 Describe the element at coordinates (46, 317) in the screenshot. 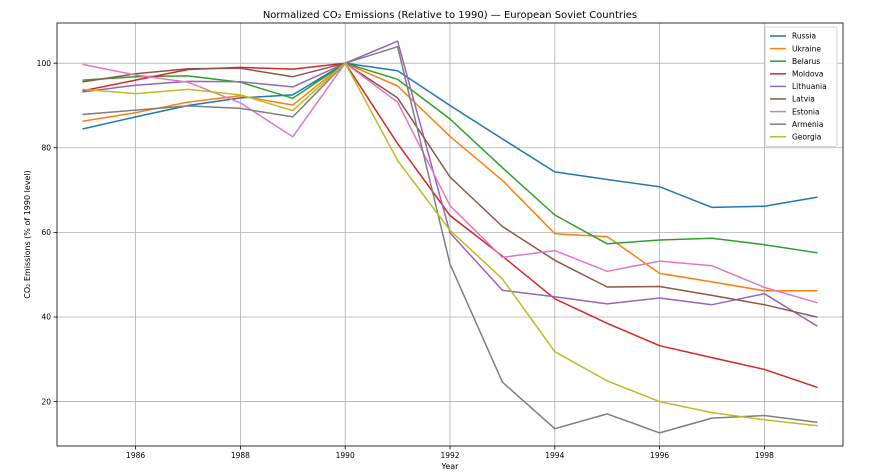

I see `y-tick-label: 40` at that location.